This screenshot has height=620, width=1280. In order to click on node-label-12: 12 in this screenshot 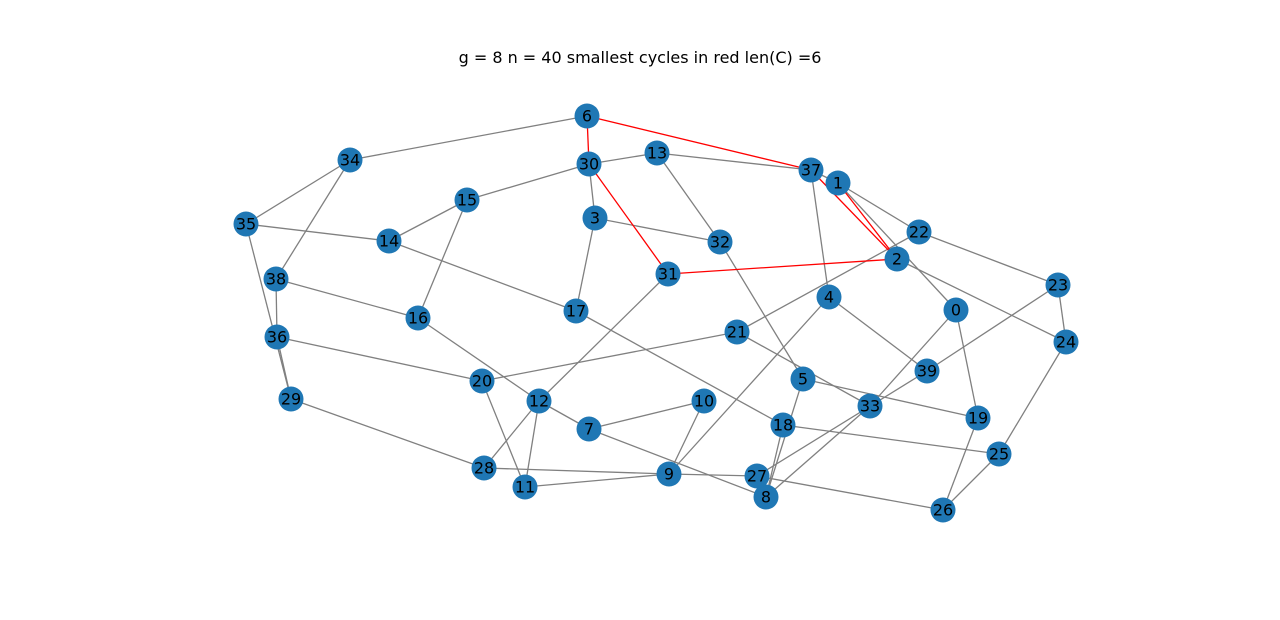, I will do `click(539, 401)`.